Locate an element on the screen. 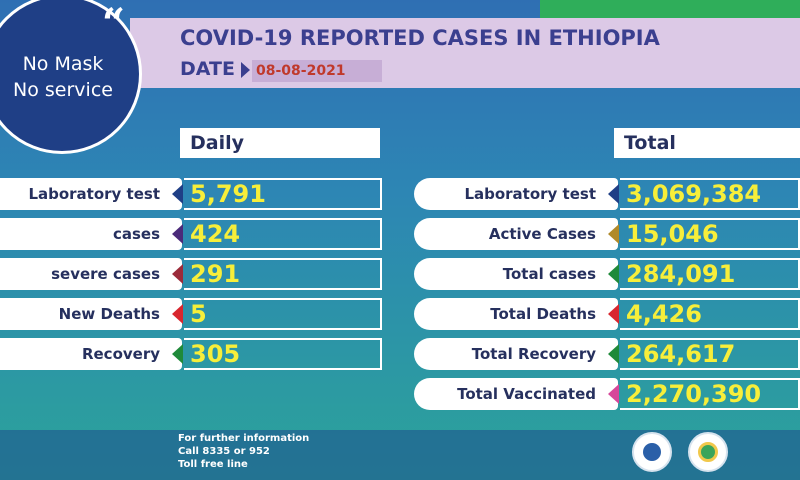  total-row-total-deaths: Total Deaths 4,426 is located at coordinates (607, 314).